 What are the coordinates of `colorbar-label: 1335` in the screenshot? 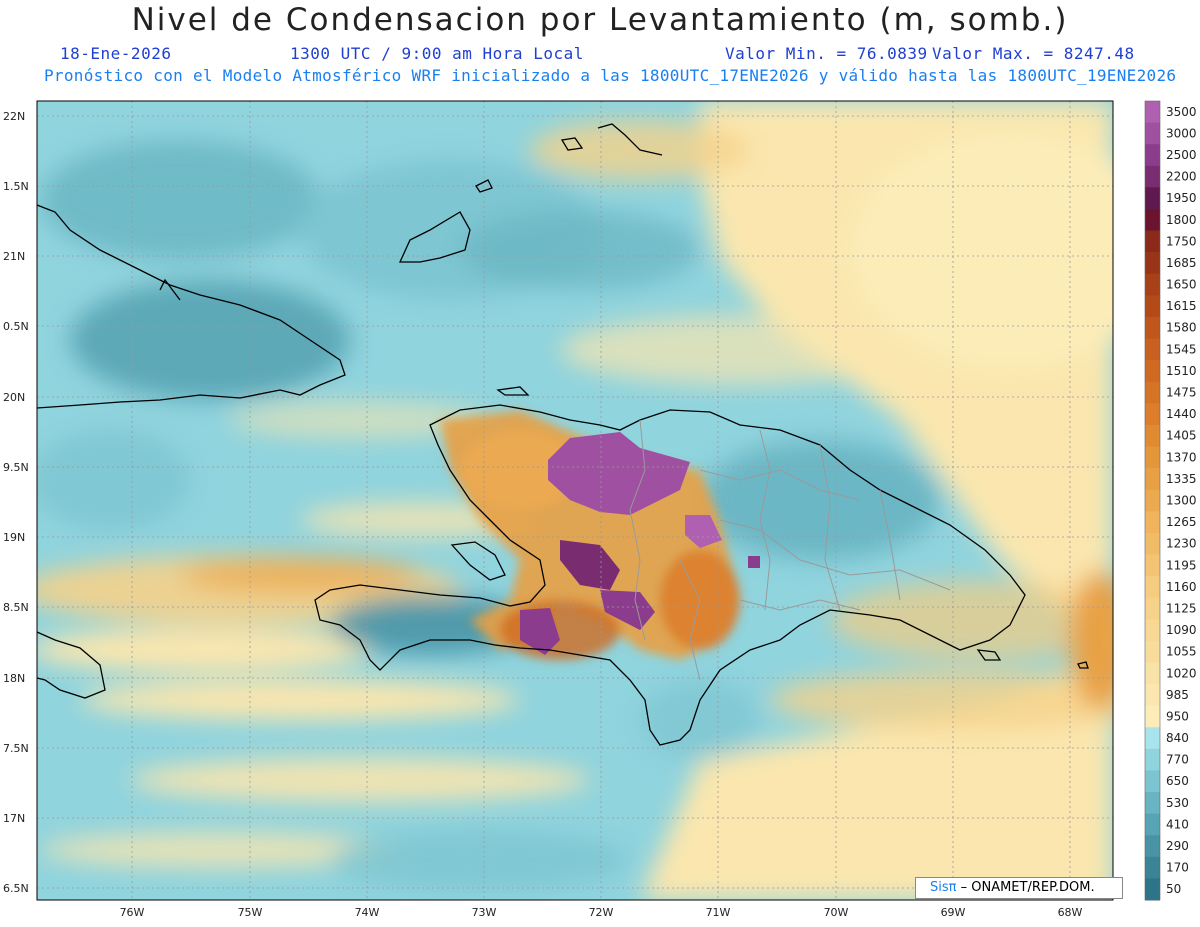 It's located at (1181, 479).